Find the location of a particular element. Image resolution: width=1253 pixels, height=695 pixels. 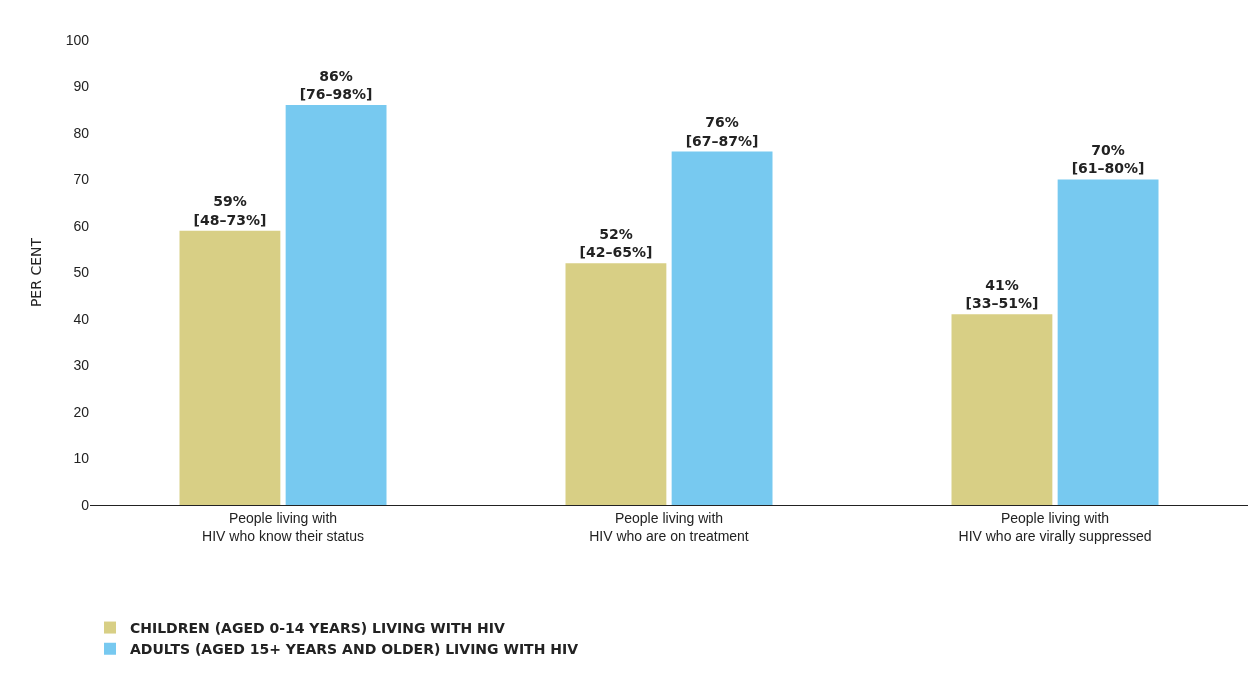

data-label: 59% [48–73%] is located at coordinates (230, 210).